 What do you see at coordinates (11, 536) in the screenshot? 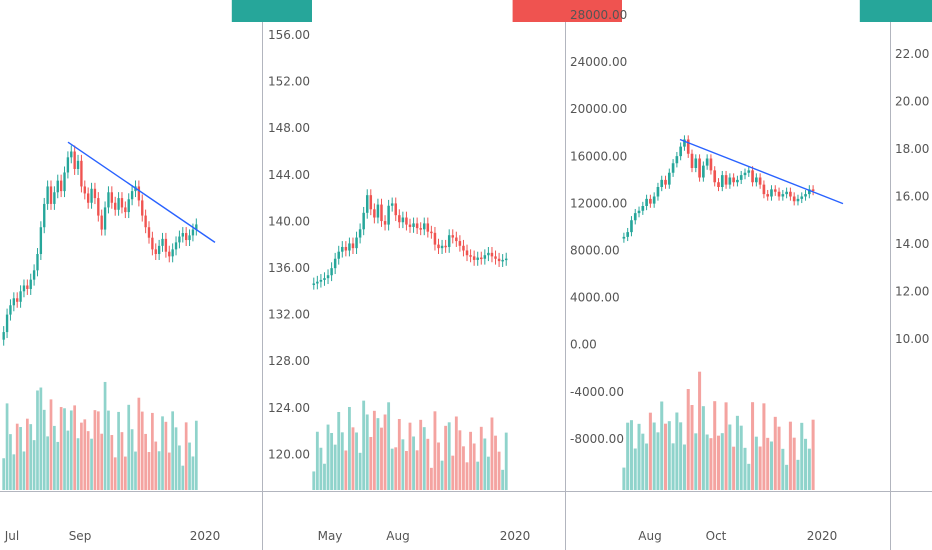
I see `x-tick-label: Jul` at bounding box center [11, 536].